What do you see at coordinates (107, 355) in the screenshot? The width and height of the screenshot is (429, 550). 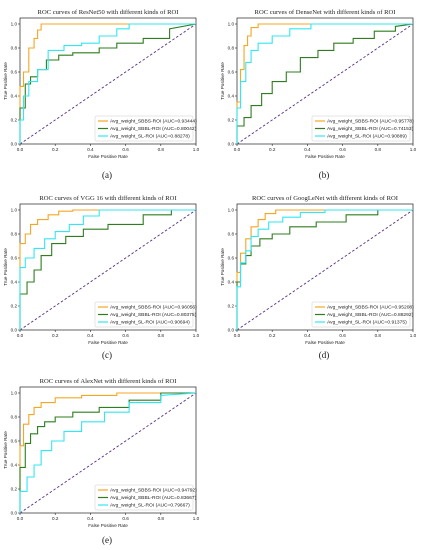 I see `figure-caption: (c)` at bounding box center [107, 355].